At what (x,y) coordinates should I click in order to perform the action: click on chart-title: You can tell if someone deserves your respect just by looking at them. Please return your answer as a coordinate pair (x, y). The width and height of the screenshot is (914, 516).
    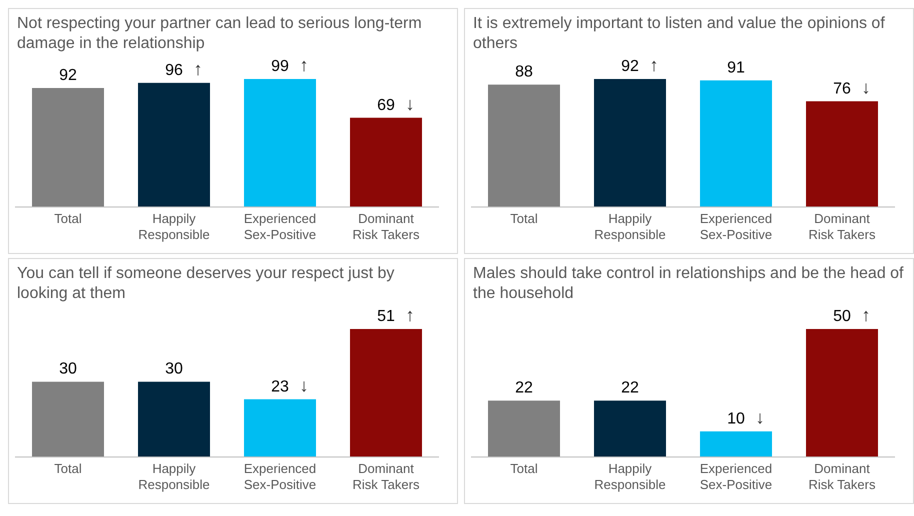
    Looking at the image, I should click on (206, 283).